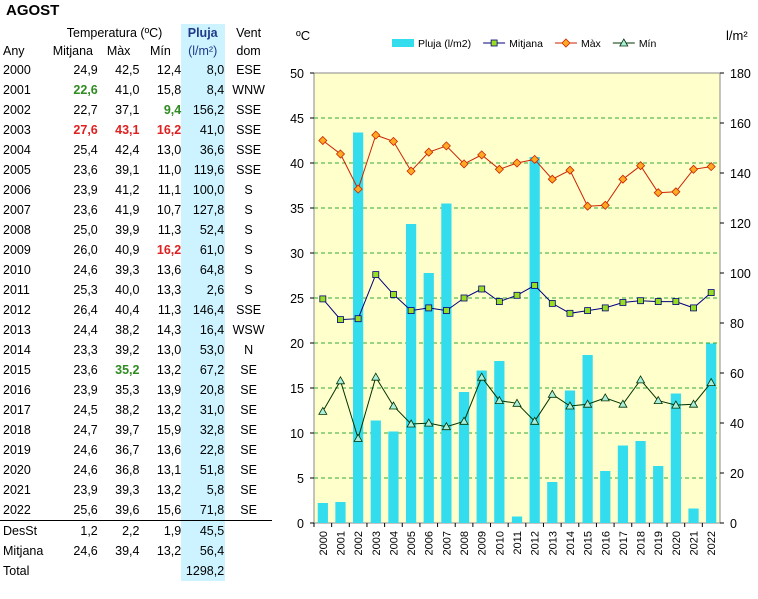  Describe the element at coordinates (136, 530) in the screenshot. I see `summary-row: DesSt 1,2 2,2 1,9 45,5` at that location.